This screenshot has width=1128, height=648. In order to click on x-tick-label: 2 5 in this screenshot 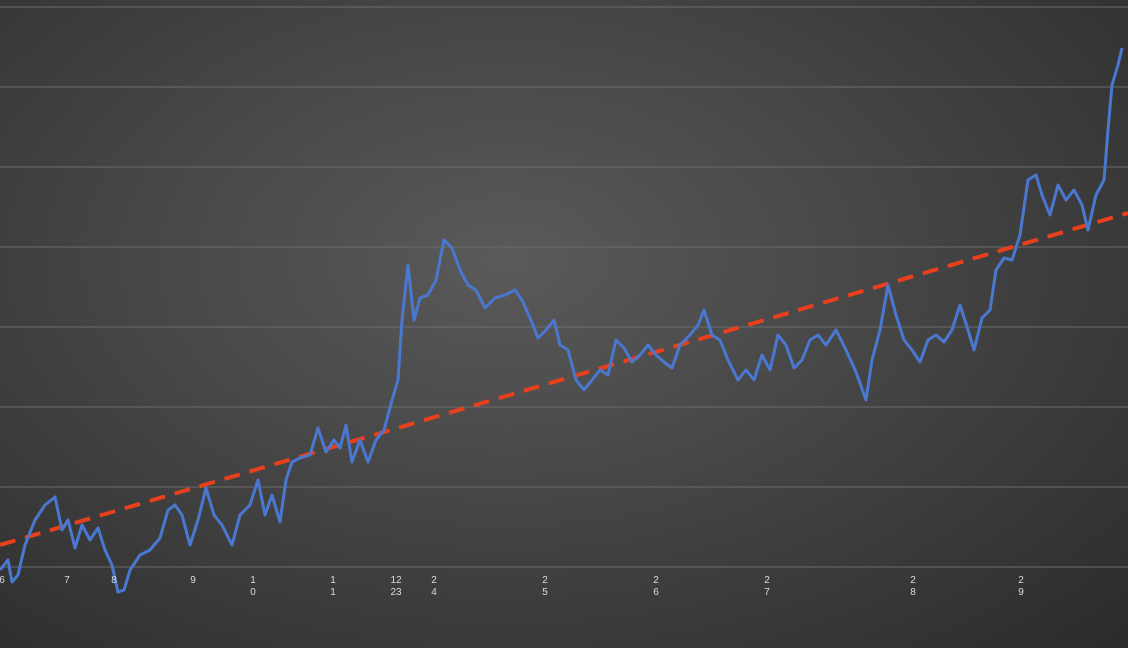, I will do `click(545, 586)`.